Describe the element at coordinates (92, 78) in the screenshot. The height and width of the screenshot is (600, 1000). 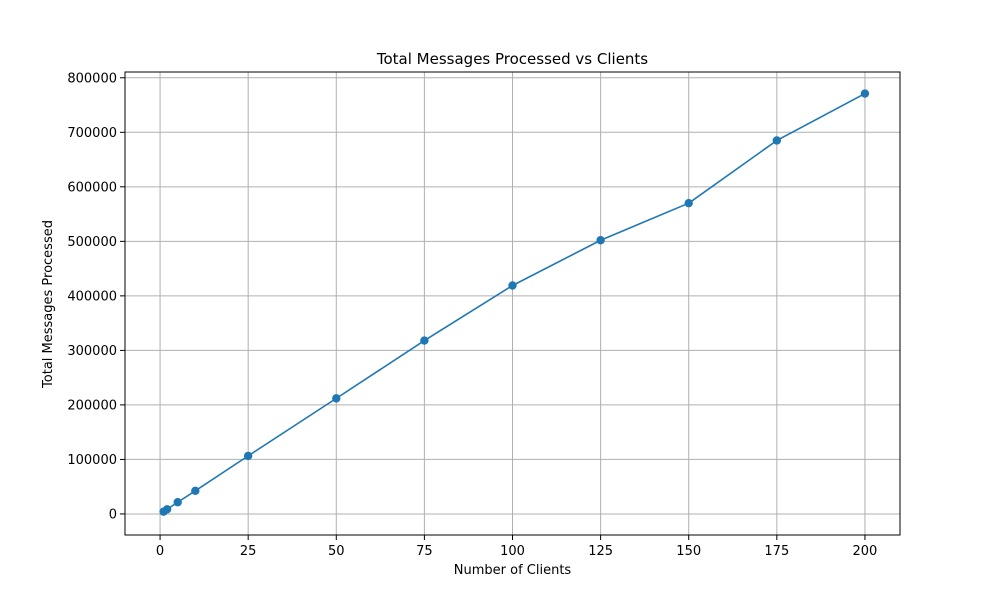
I see `y-tick-label: 800000` at that location.